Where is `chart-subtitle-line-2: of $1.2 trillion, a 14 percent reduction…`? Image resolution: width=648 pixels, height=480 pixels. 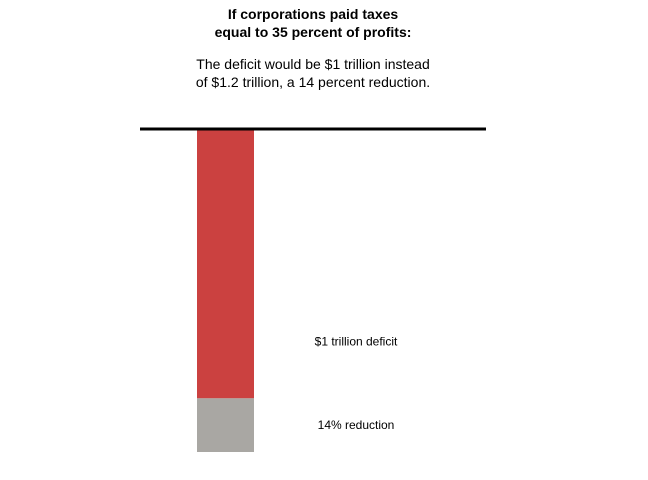 chart-subtitle-line-2: of $1.2 trillion, a 14 percent reduction… is located at coordinates (313, 82).